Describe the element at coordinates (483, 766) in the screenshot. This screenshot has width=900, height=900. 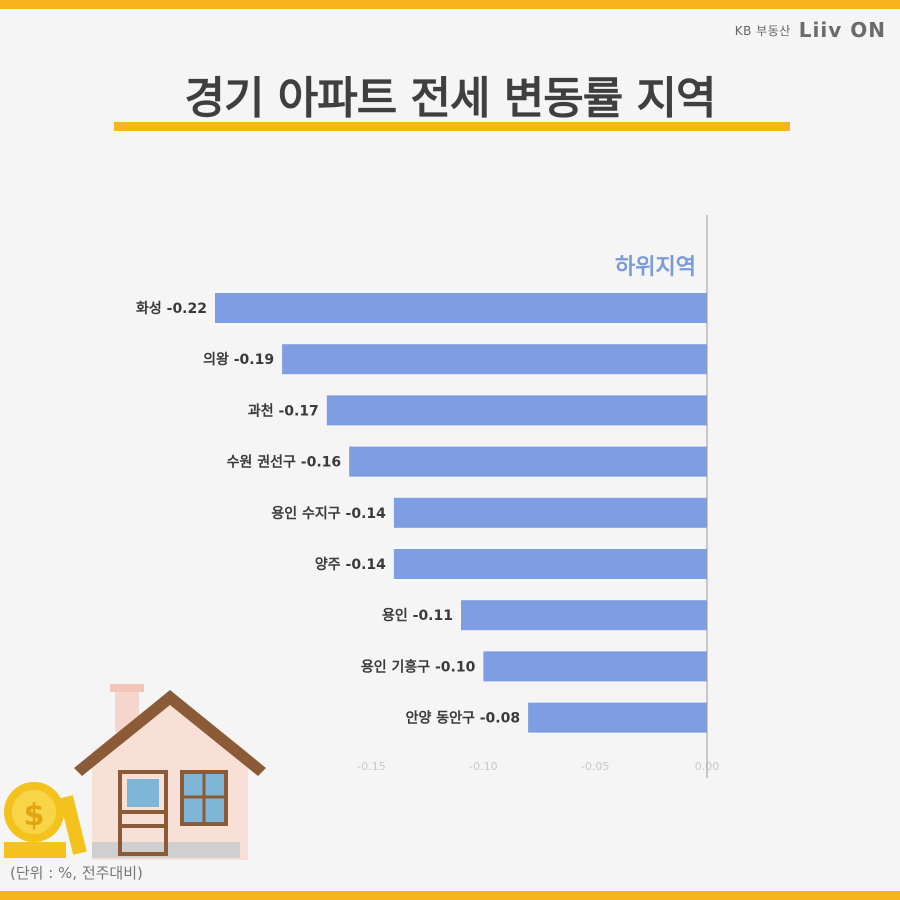
I see `x-tick-label: -0.10` at that location.